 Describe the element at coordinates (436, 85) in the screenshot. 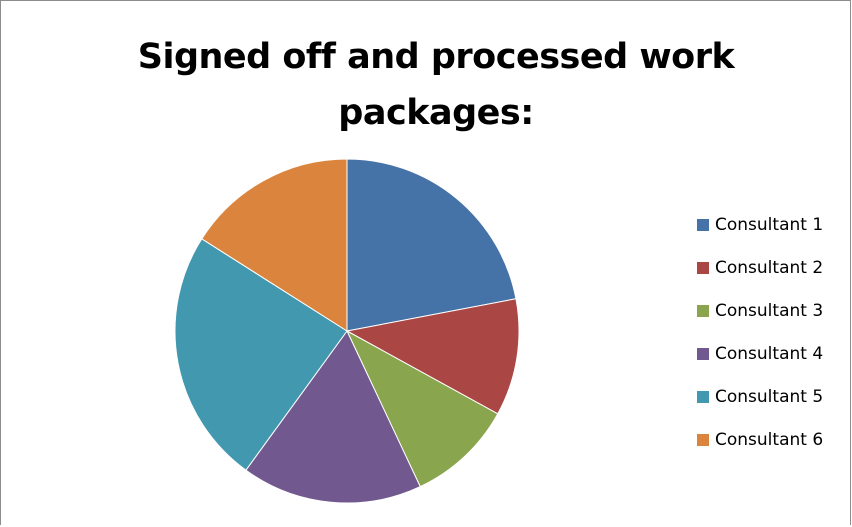

I see `chart-title: Signed off and processed work packages:` at that location.